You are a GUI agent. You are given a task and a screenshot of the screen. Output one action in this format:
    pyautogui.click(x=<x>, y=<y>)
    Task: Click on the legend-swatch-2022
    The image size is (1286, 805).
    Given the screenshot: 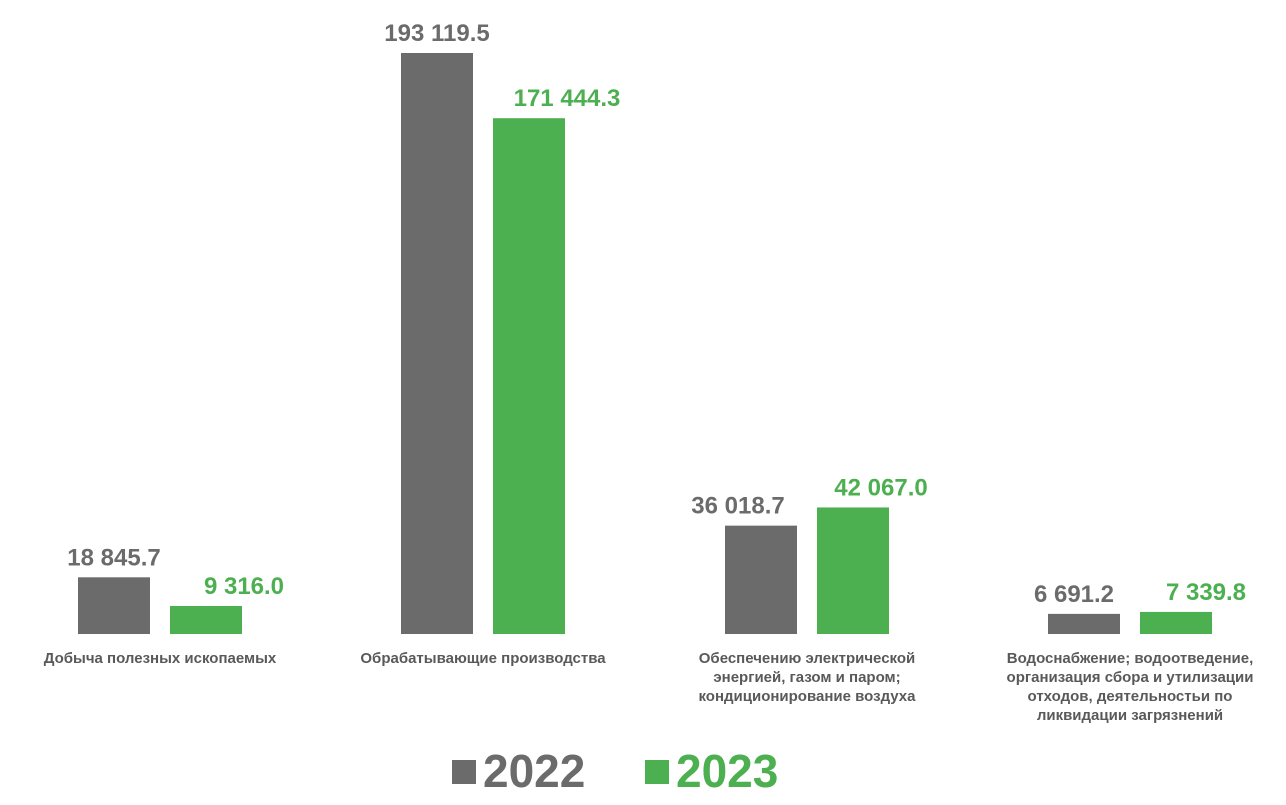 What is the action you would take?
    pyautogui.click(x=464, y=772)
    